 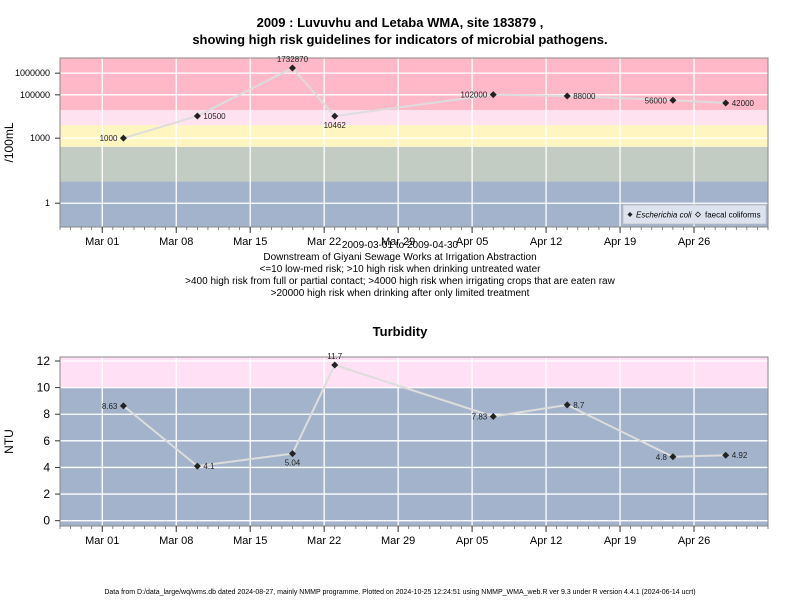 I want to click on y-tick-label: 2, so click(x=46, y=494).